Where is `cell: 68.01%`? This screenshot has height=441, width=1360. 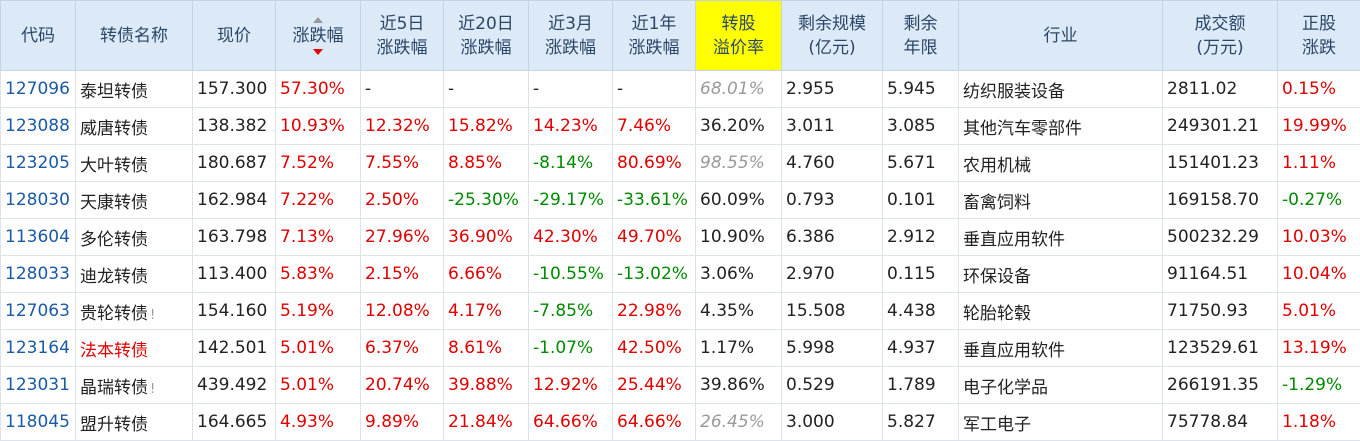 cell: 68.01% is located at coordinates (738, 89).